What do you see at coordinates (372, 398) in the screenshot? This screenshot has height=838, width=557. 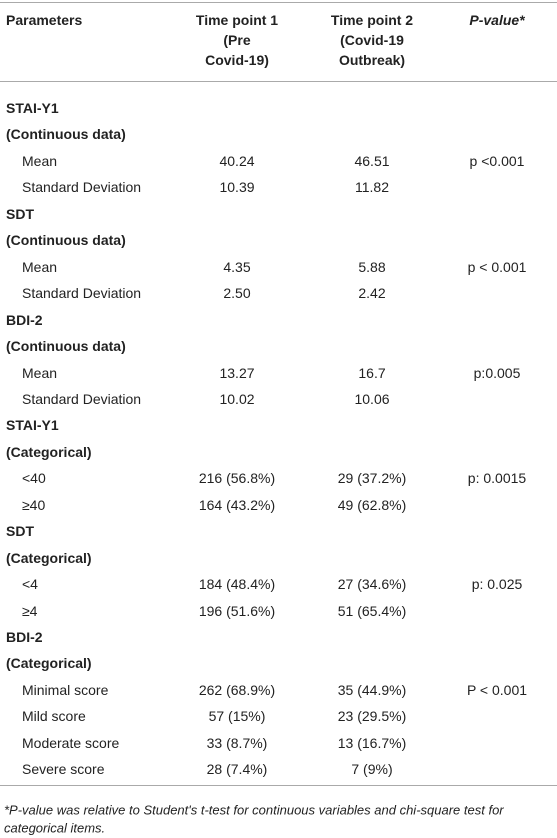 I see `cell: 10.06` at bounding box center [372, 398].